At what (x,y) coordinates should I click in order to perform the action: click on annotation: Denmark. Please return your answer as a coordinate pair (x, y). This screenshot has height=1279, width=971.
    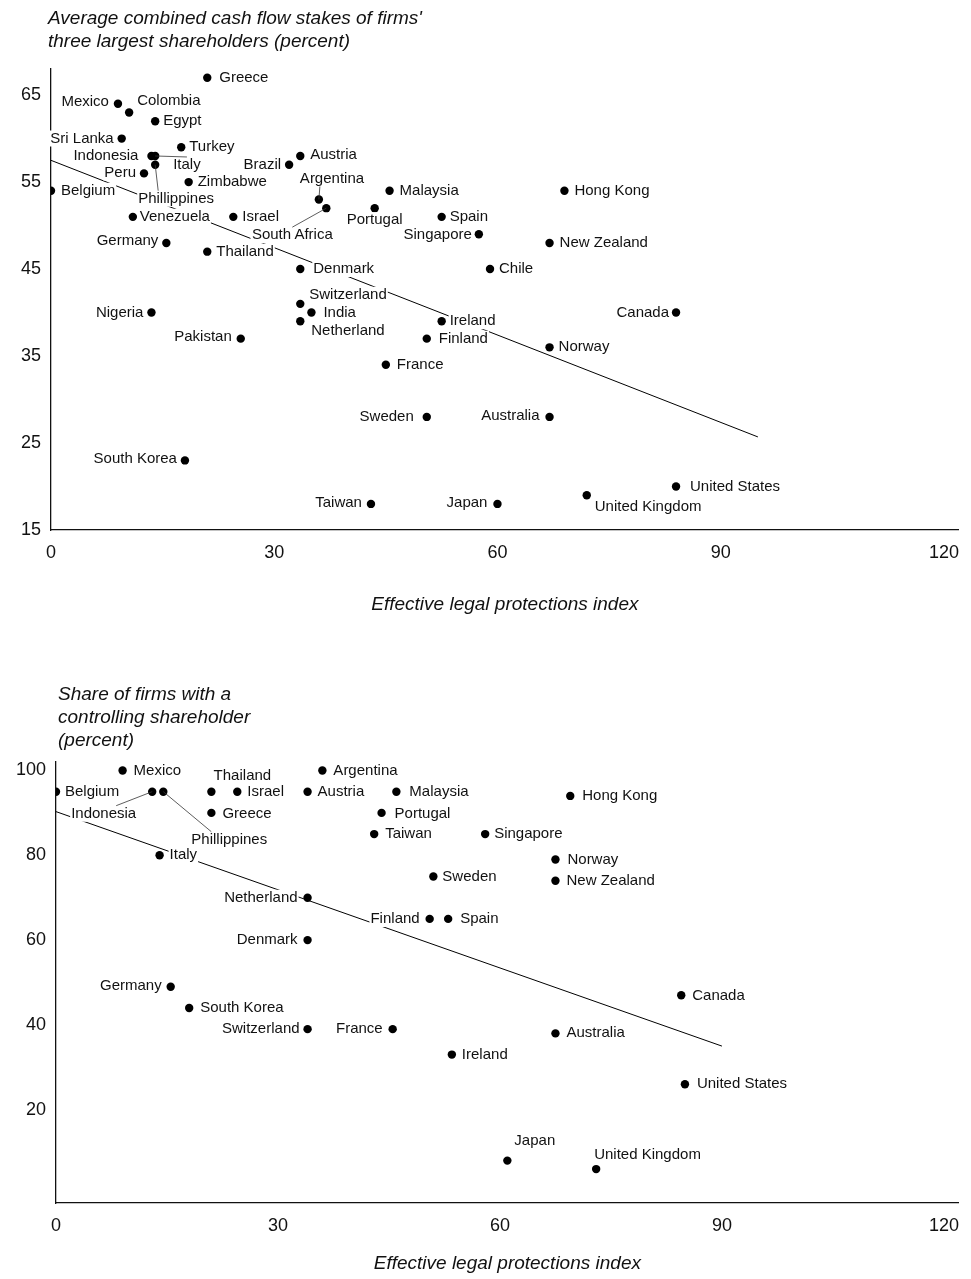
    Looking at the image, I should click on (344, 268).